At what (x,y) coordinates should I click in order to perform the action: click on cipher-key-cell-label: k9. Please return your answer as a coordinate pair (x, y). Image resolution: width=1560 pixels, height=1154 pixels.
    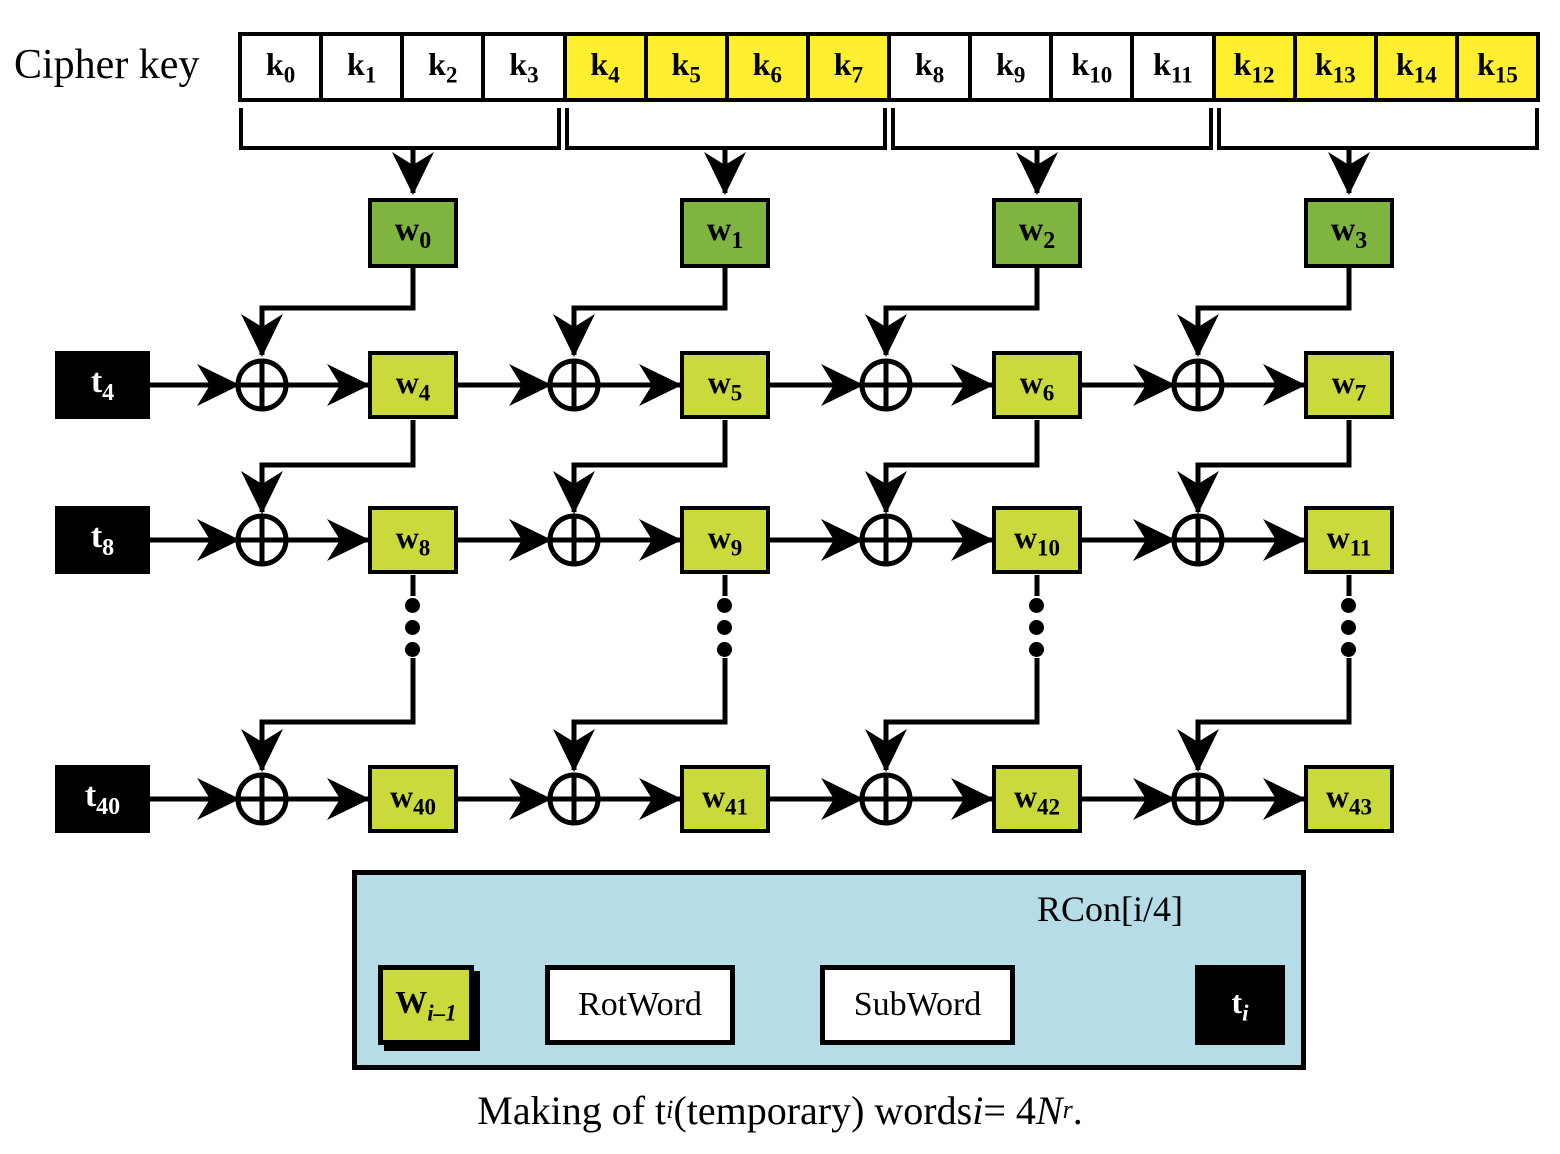
    Looking at the image, I should click on (1011, 66).